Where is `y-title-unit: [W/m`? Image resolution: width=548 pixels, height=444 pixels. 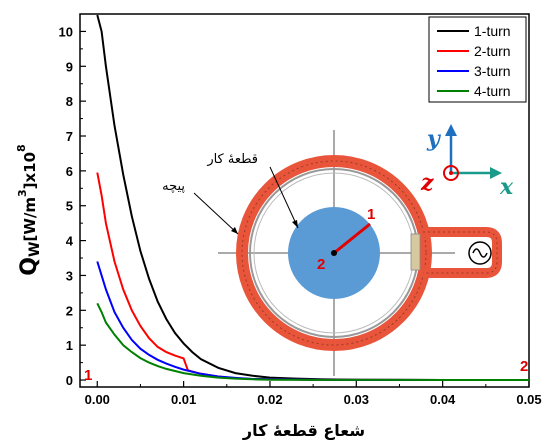 y-title-unit: [W/m is located at coordinates (30, 219).